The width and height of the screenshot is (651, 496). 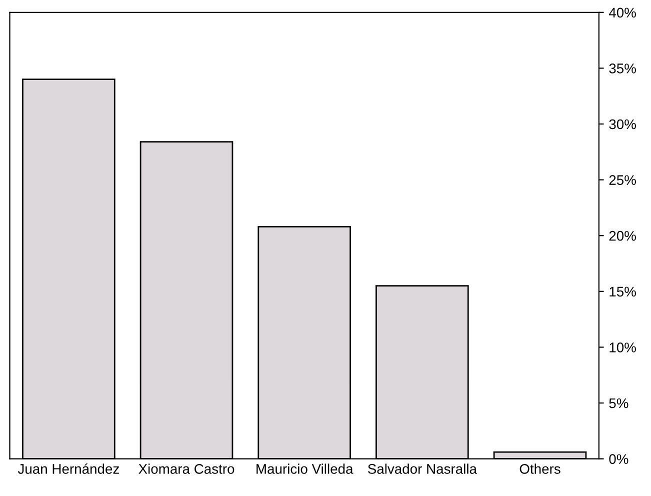 What do you see at coordinates (186, 469) in the screenshot?
I see `x-tick-label: Xiomara Castro` at bounding box center [186, 469].